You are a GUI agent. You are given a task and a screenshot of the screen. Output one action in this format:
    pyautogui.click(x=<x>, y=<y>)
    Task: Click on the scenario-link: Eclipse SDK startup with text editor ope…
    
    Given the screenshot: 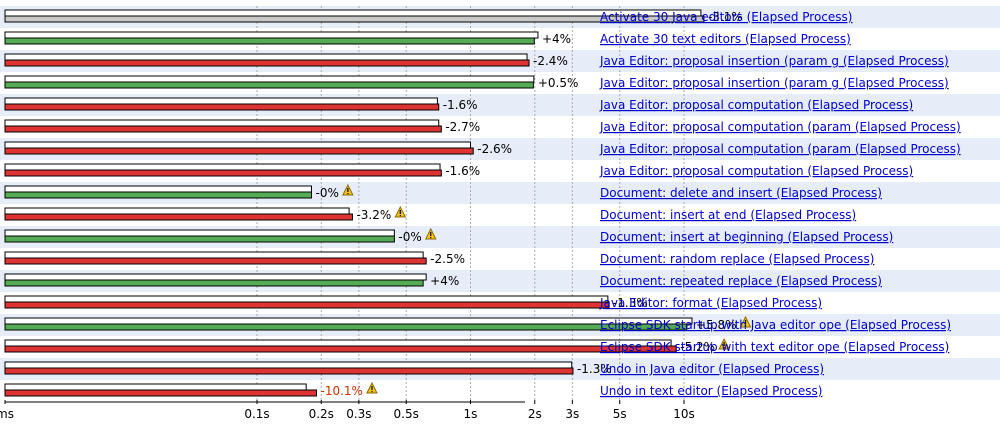 What is the action you would take?
    pyautogui.click(x=774, y=347)
    